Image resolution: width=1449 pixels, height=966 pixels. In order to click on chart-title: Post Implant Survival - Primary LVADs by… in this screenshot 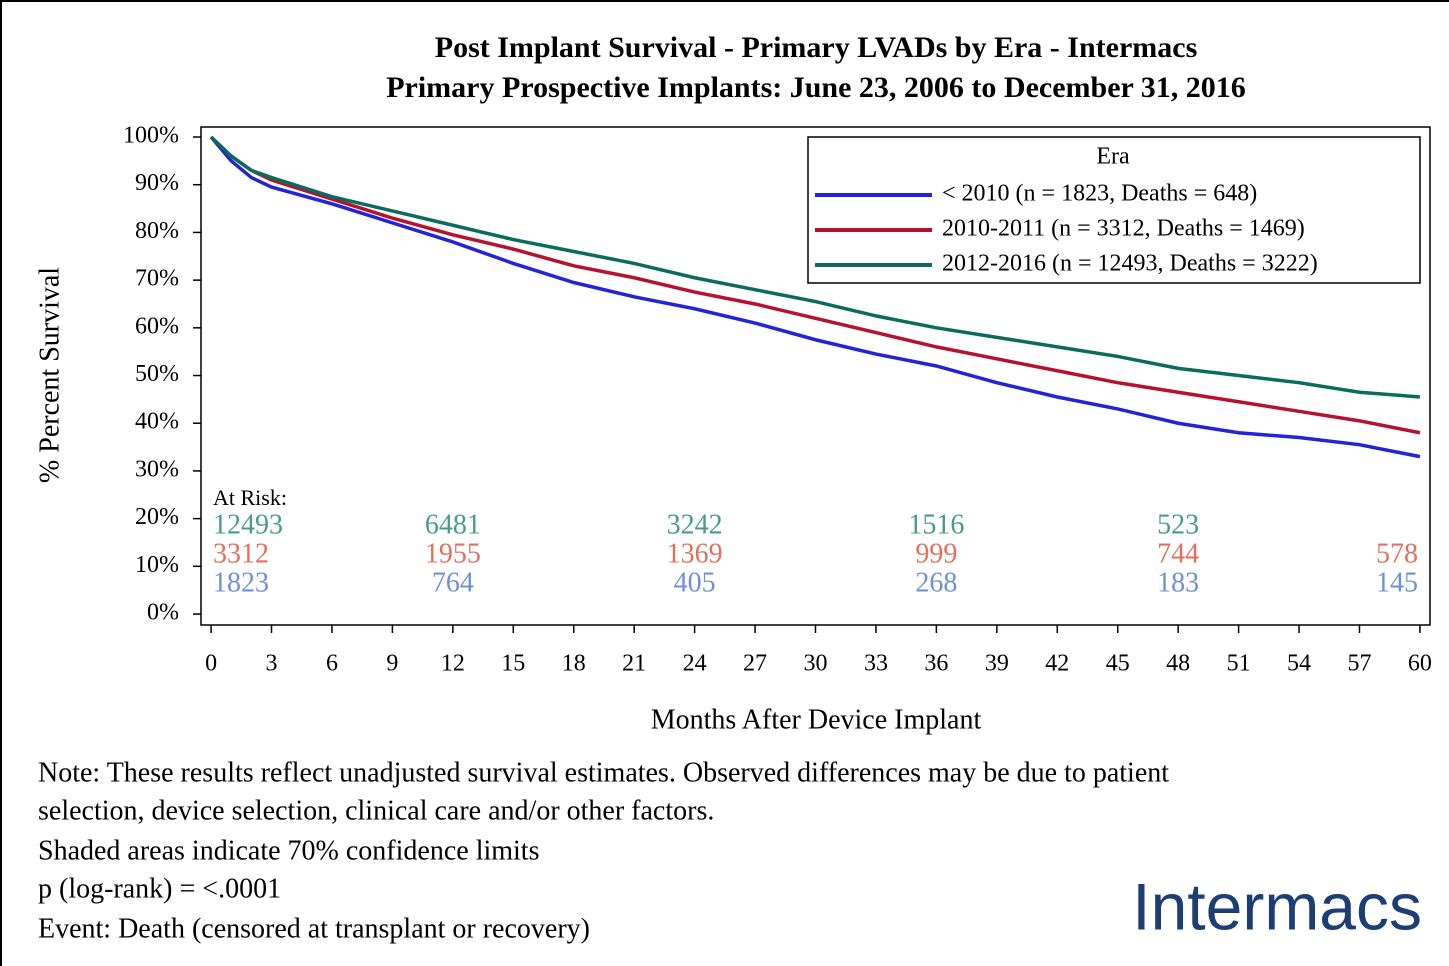, I will do `click(816, 47)`.